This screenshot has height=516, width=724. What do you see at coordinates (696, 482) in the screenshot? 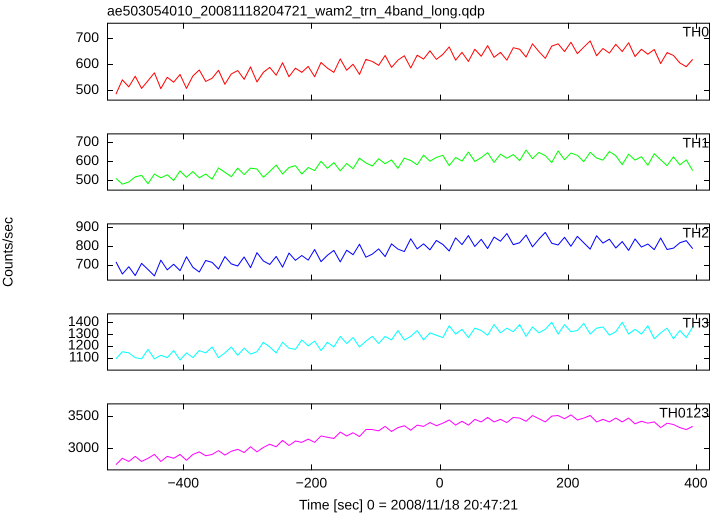
I see `x-tick-label: 400` at bounding box center [696, 482].